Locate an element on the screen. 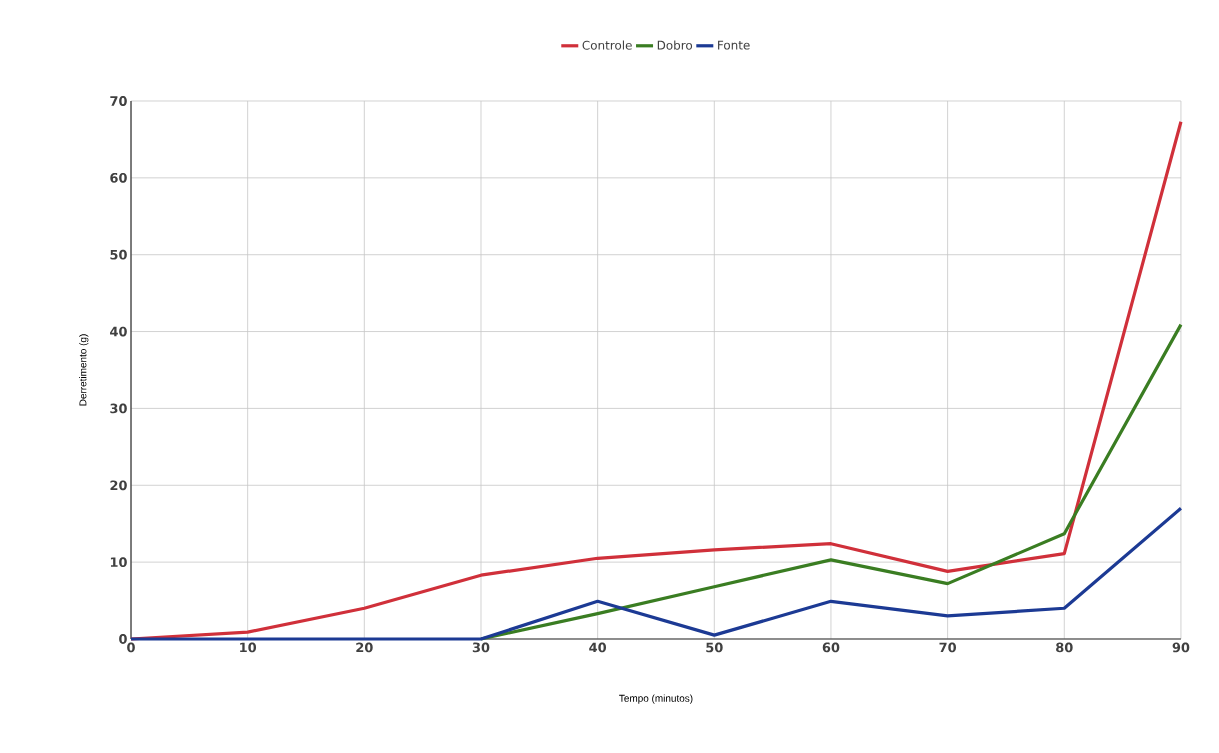 This screenshot has height=753, width=1219. y-tick-label: 50 is located at coordinates (118, 254).